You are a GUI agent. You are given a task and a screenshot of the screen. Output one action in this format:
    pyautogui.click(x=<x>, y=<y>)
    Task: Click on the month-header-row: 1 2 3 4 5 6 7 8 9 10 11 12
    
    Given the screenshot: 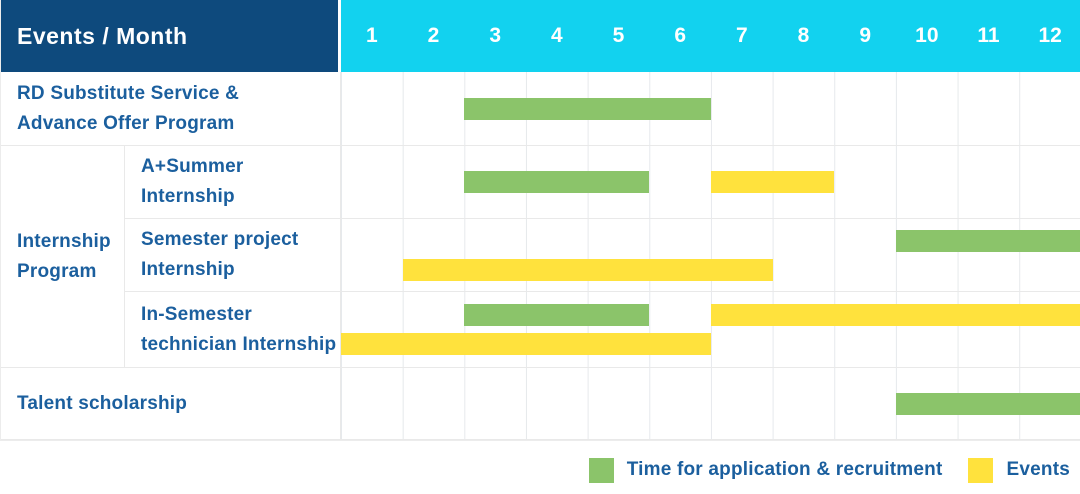 What is the action you would take?
    pyautogui.click(x=710, y=36)
    